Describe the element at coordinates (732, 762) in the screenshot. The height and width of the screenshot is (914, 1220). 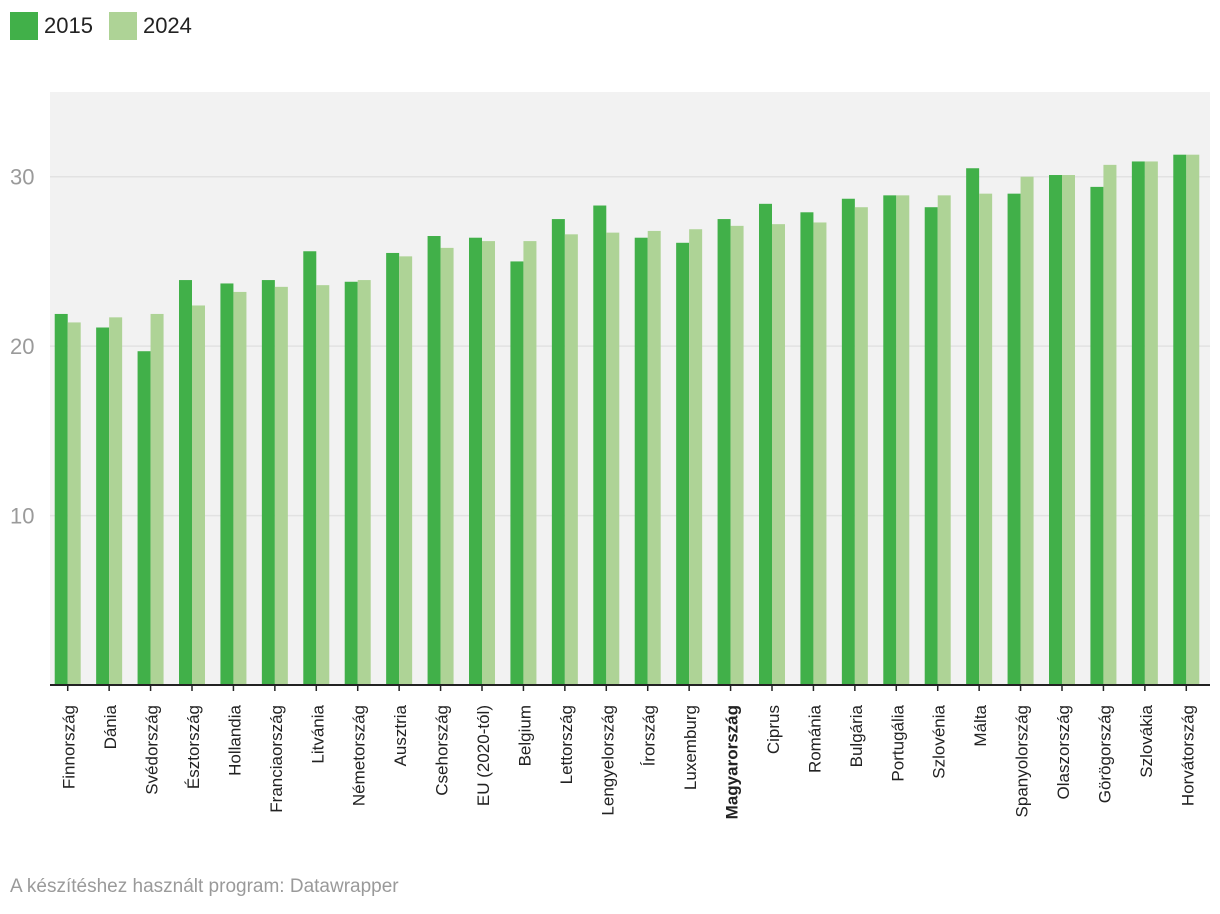
I see `x-tick-label-16: Magyarország` at that location.